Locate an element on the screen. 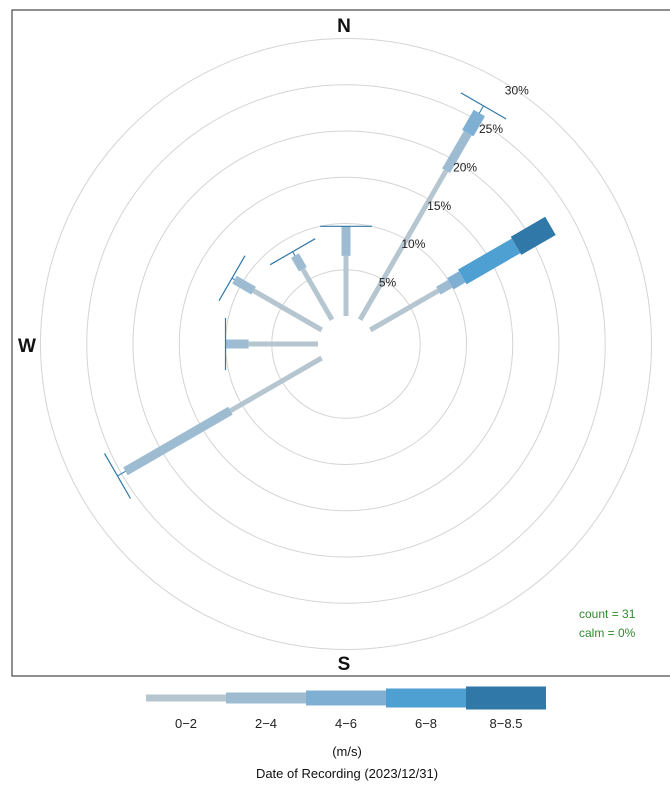 The height and width of the screenshot is (787, 670). legend-label-3: 6−8 is located at coordinates (426, 723).